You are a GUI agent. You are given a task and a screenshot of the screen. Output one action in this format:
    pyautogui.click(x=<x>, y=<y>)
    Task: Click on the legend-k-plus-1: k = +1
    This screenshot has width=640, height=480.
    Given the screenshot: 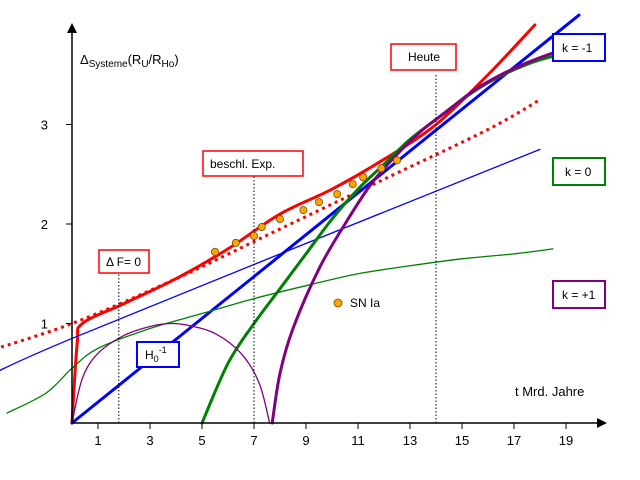 What is the action you would take?
    pyautogui.click(x=579, y=294)
    